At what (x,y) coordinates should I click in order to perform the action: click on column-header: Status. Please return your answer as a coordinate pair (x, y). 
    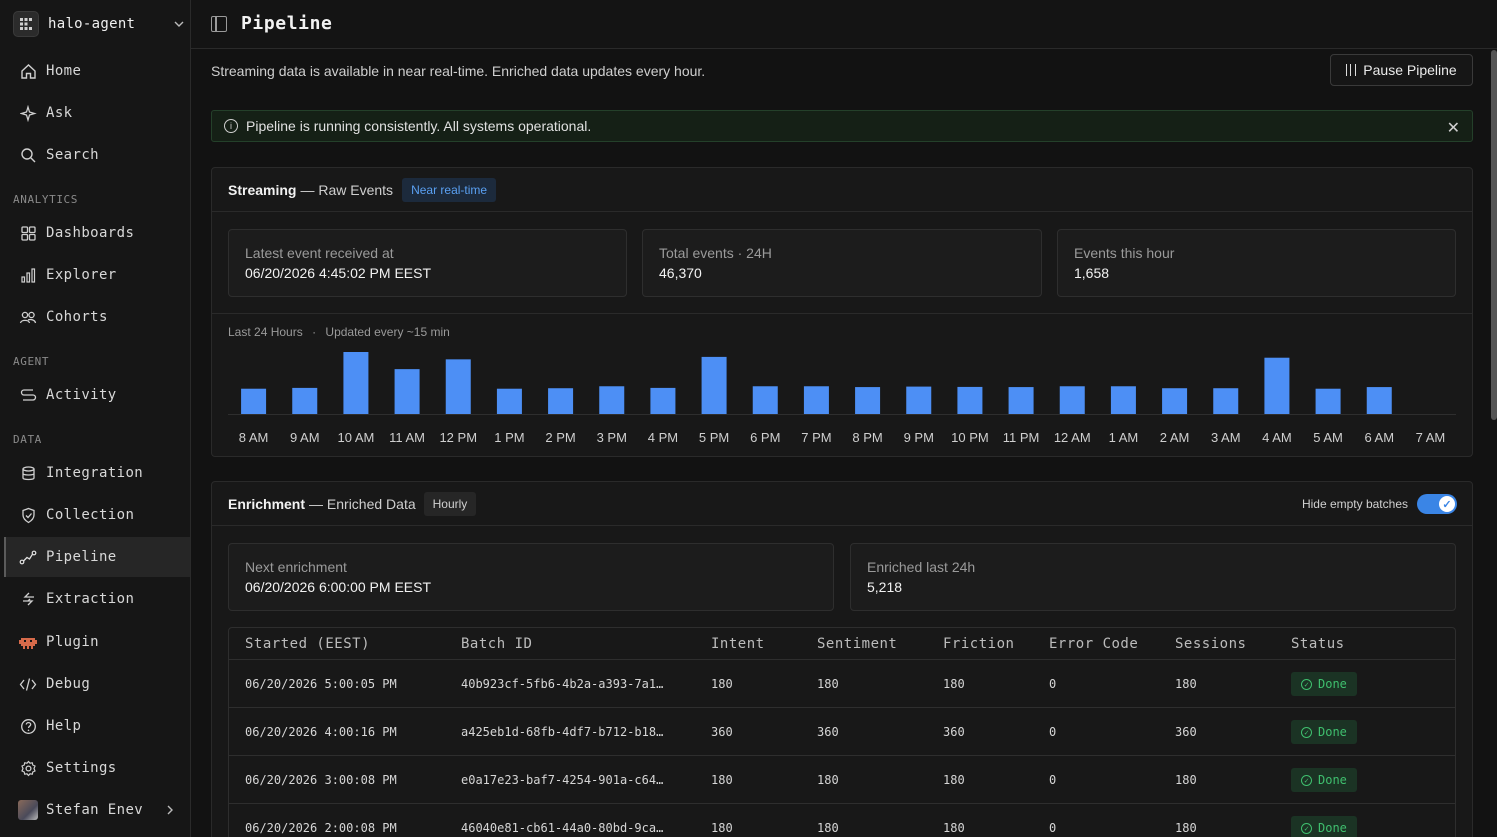
    Looking at the image, I should click on (1318, 643).